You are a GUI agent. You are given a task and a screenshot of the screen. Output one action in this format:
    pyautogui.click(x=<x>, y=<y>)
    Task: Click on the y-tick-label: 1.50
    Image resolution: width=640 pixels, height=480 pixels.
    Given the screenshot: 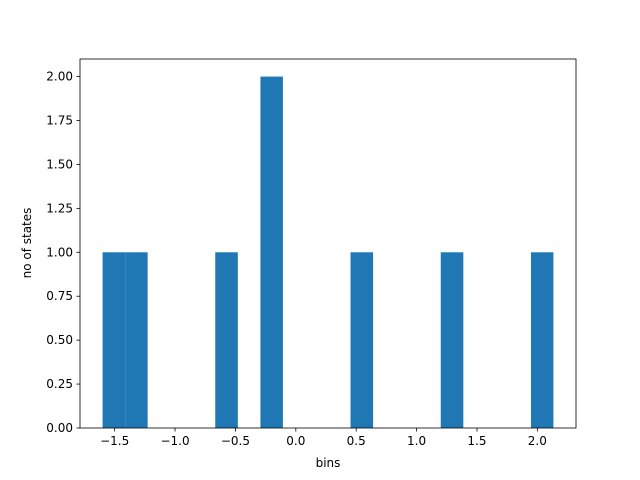 What is the action you would take?
    pyautogui.click(x=59, y=164)
    